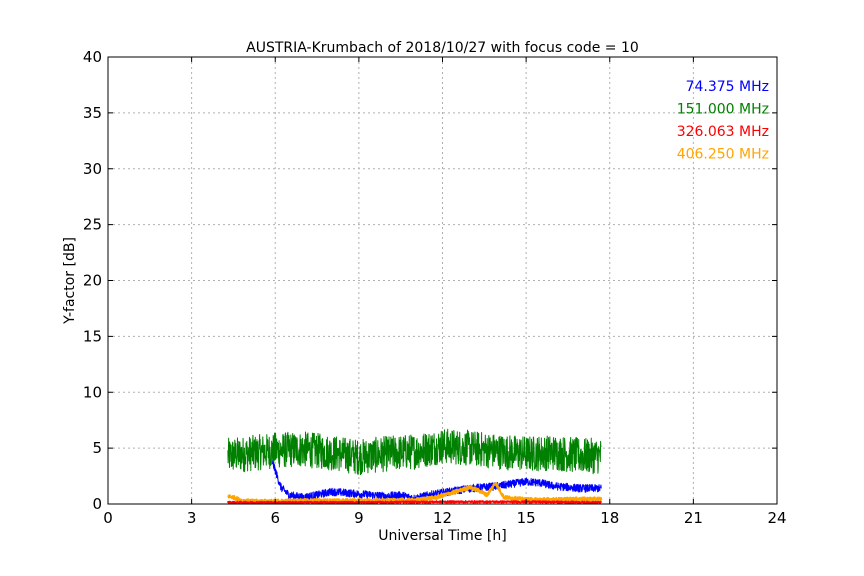 This screenshot has width=864, height=576. I want to click on y-tick-label: 0, so click(97, 504).